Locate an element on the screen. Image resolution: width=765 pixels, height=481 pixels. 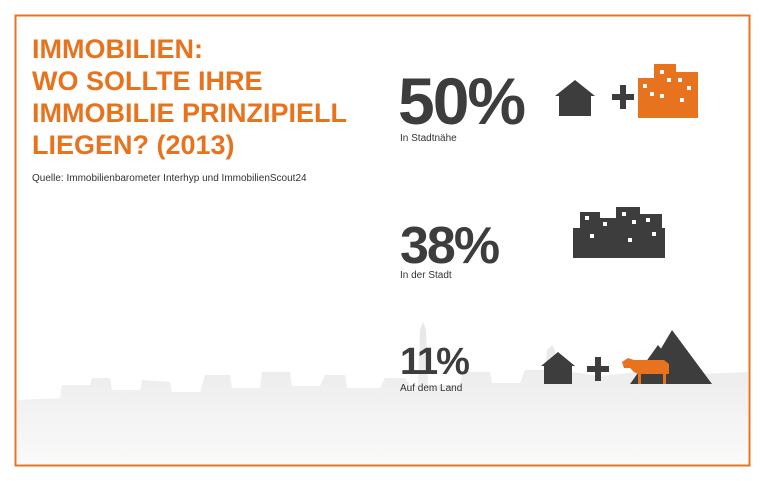
title-line: WO SOLLTE IHRE is located at coordinates (147, 81).